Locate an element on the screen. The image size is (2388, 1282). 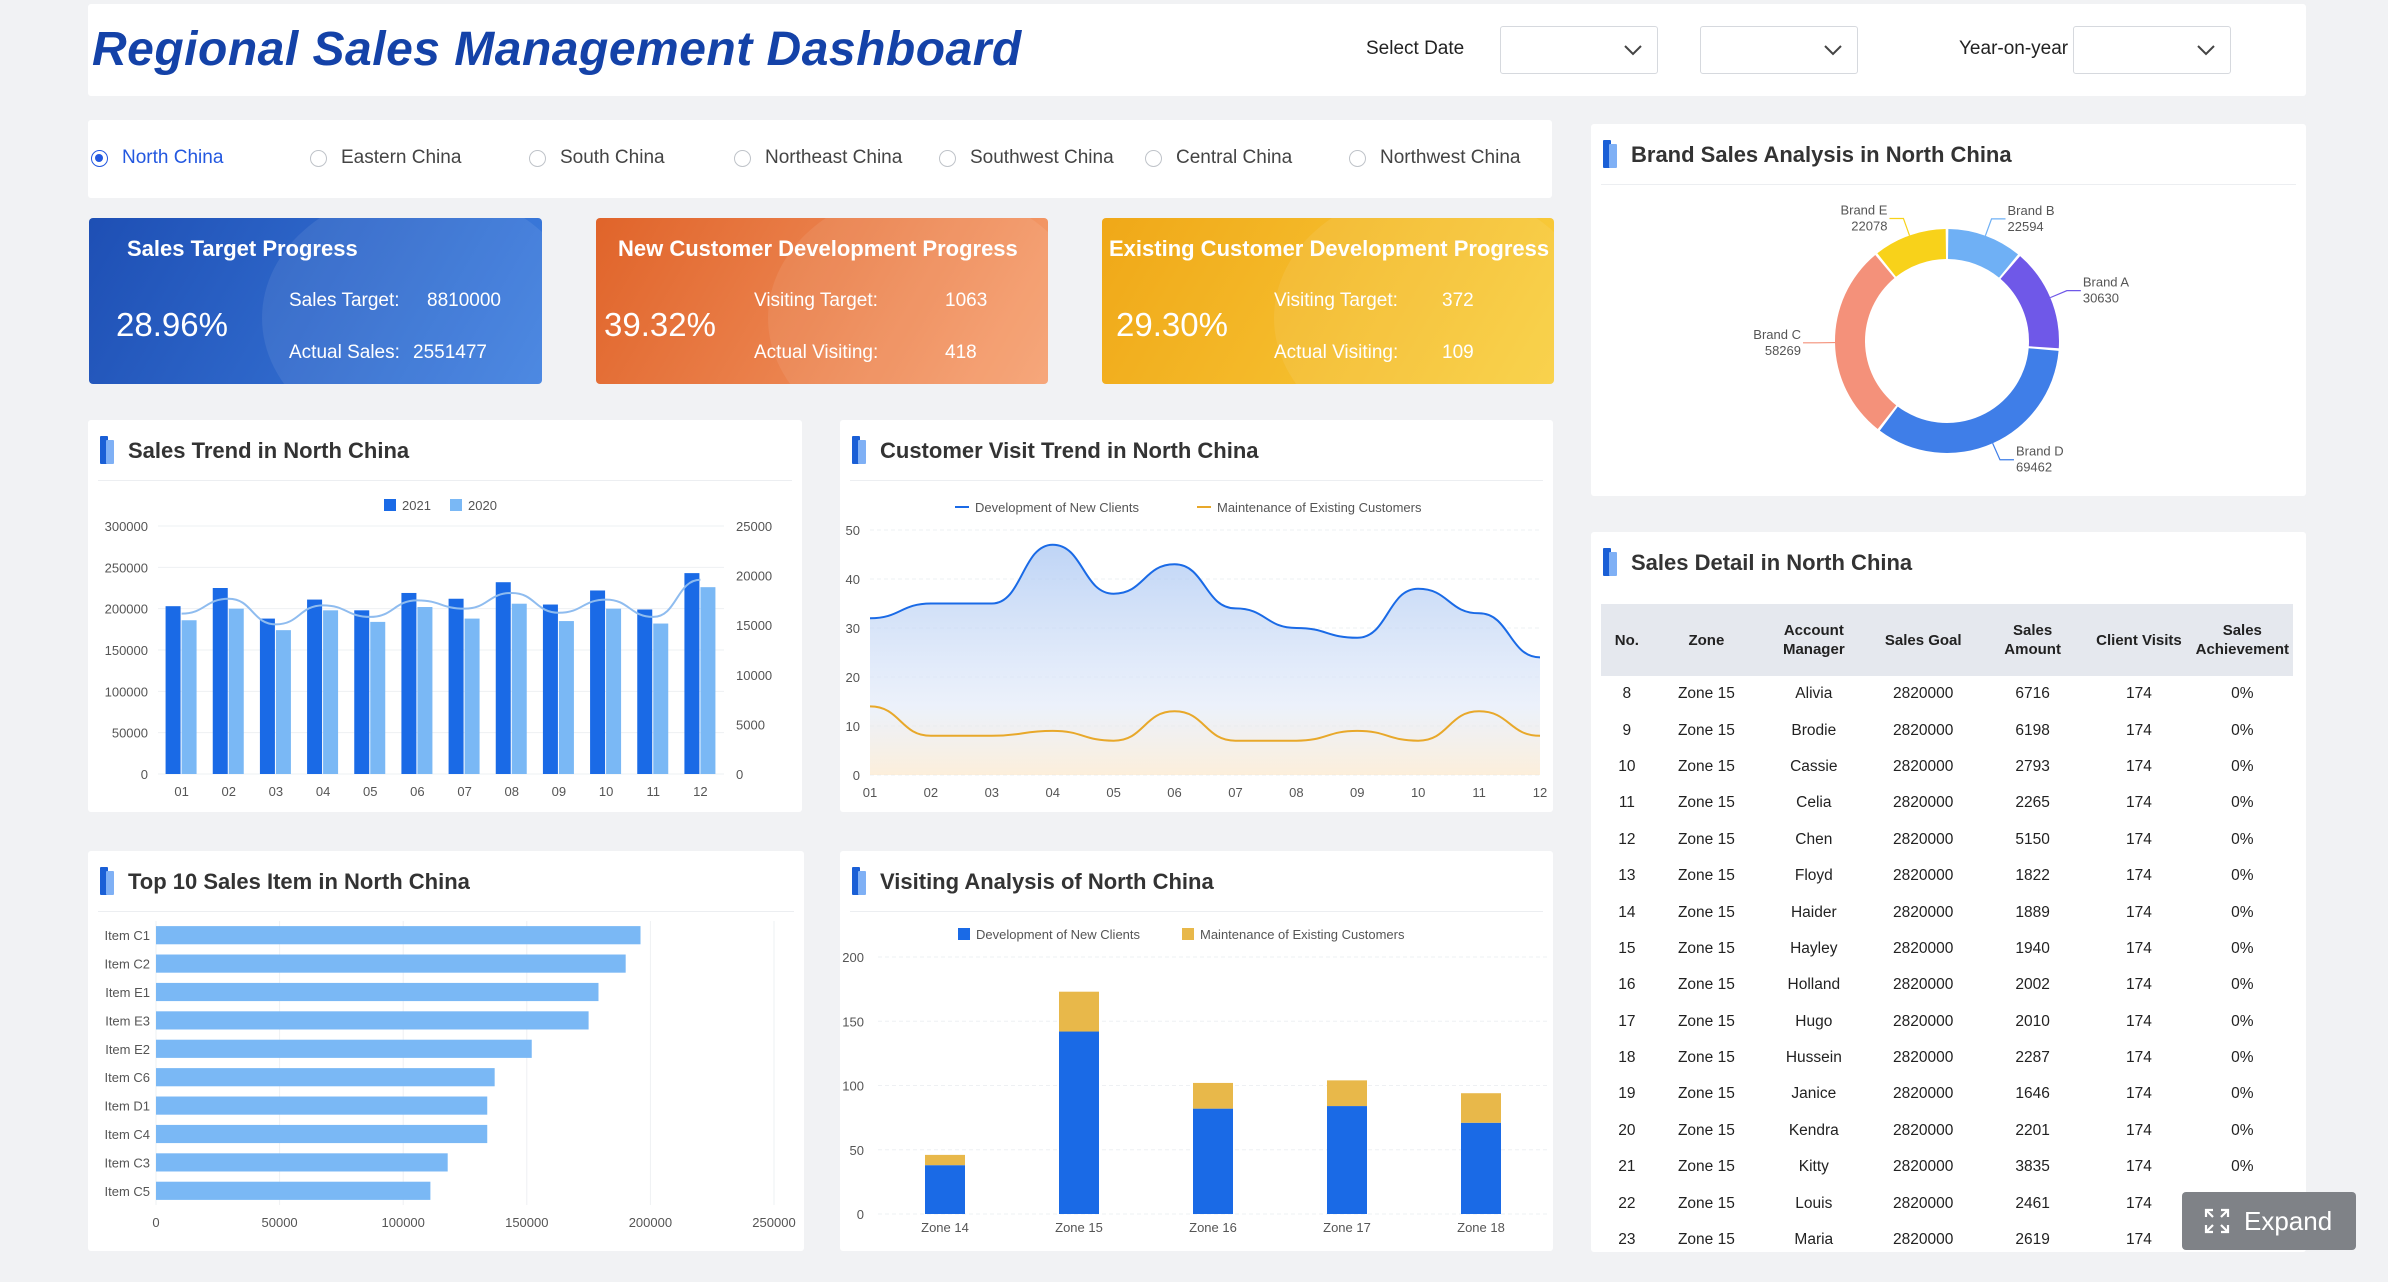
x-tick-label: 02 is located at coordinates (931, 792).